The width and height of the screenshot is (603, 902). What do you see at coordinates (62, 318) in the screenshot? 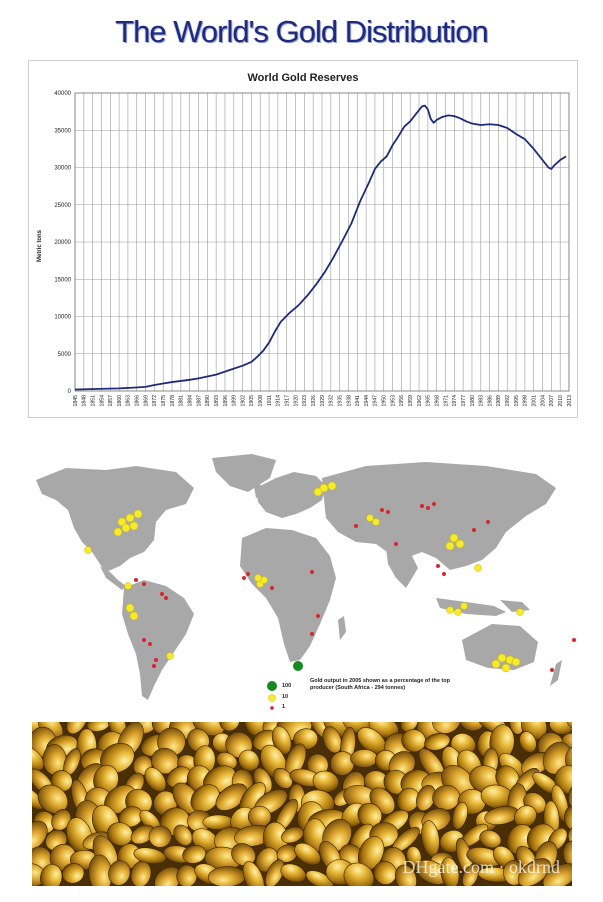
I see `y-tick-label: 10000` at bounding box center [62, 318].